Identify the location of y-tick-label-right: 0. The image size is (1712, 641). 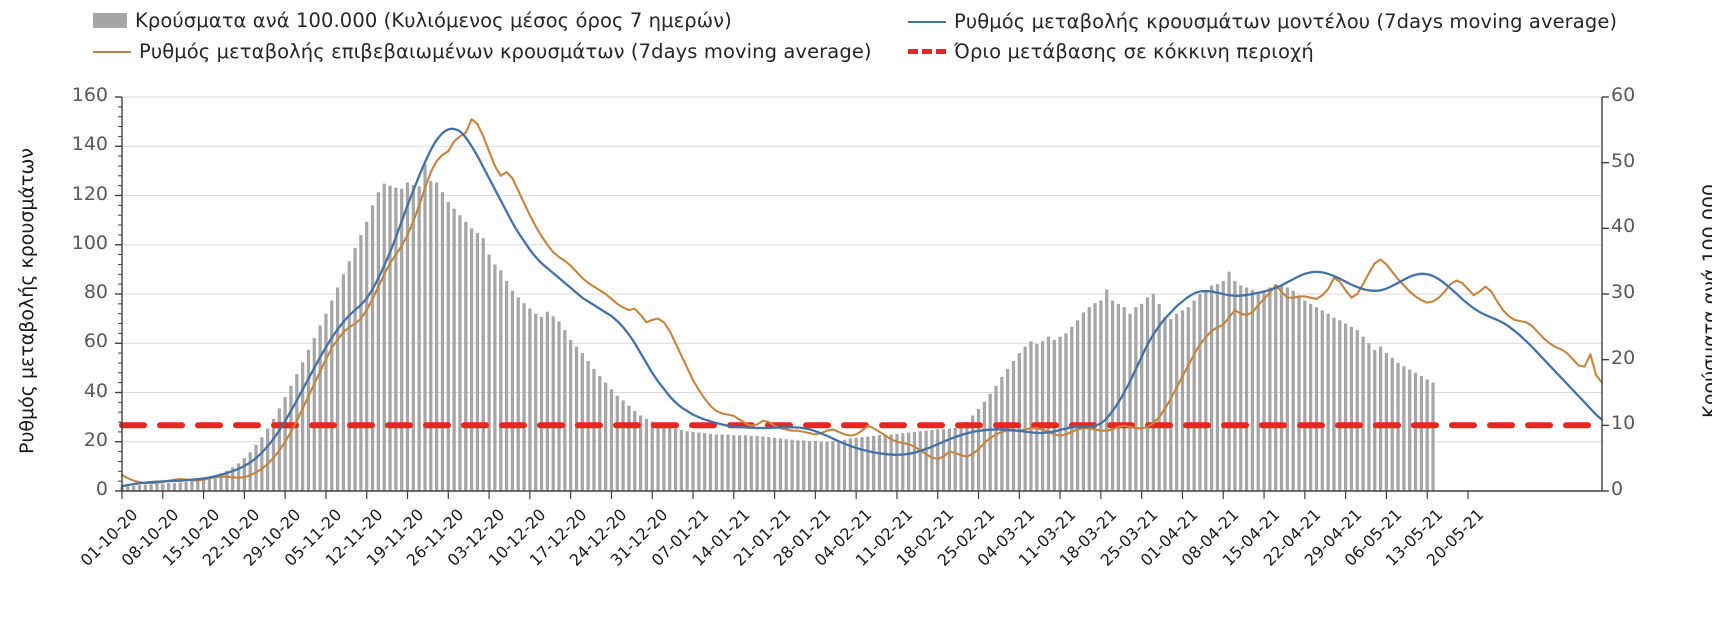
(1617, 489).